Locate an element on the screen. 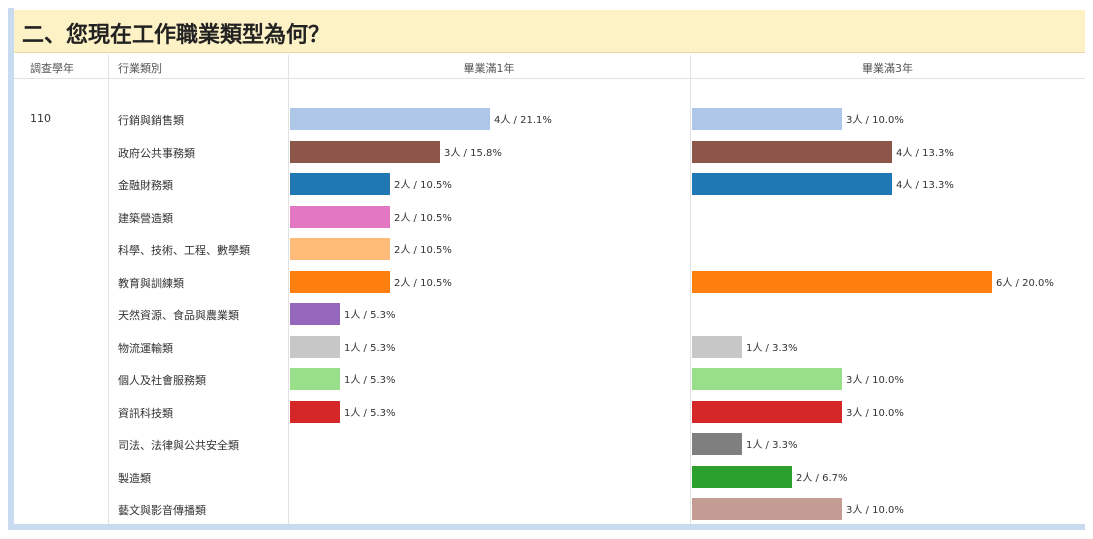 This screenshot has width=1093, height=539. title: 二、您現在工作職業類型為何？ is located at coordinates (176, 35).